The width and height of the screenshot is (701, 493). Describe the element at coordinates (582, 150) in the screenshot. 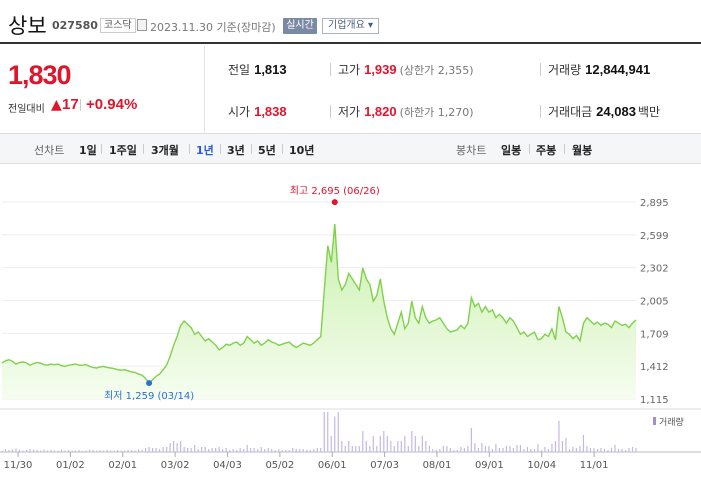

I see `candle-monthly: 월봉` at that location.